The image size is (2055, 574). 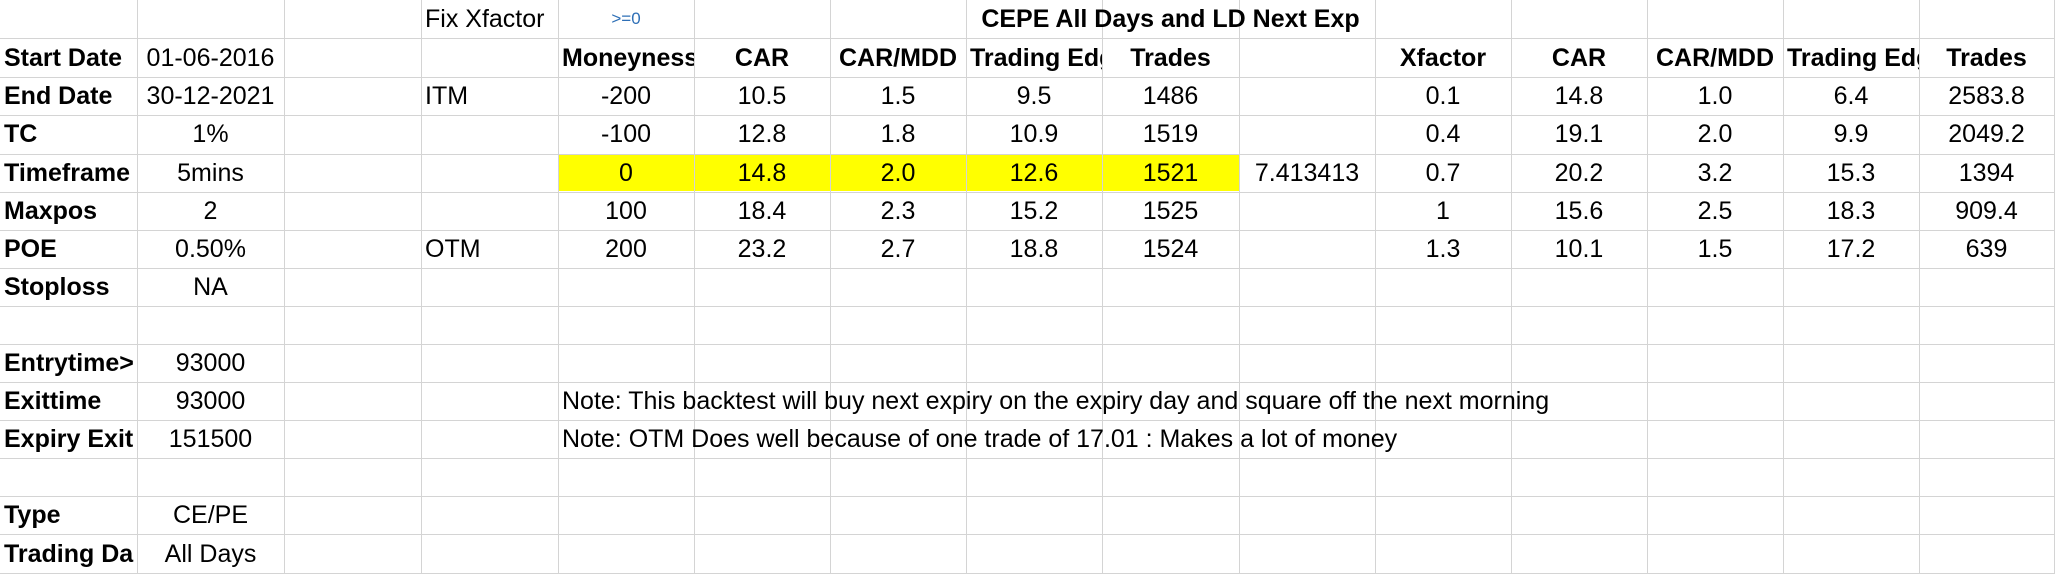 What do you see at coordinates (626, 249) in the screenshot?
I see `table-cell: 200` at bounding box center [626, 249].